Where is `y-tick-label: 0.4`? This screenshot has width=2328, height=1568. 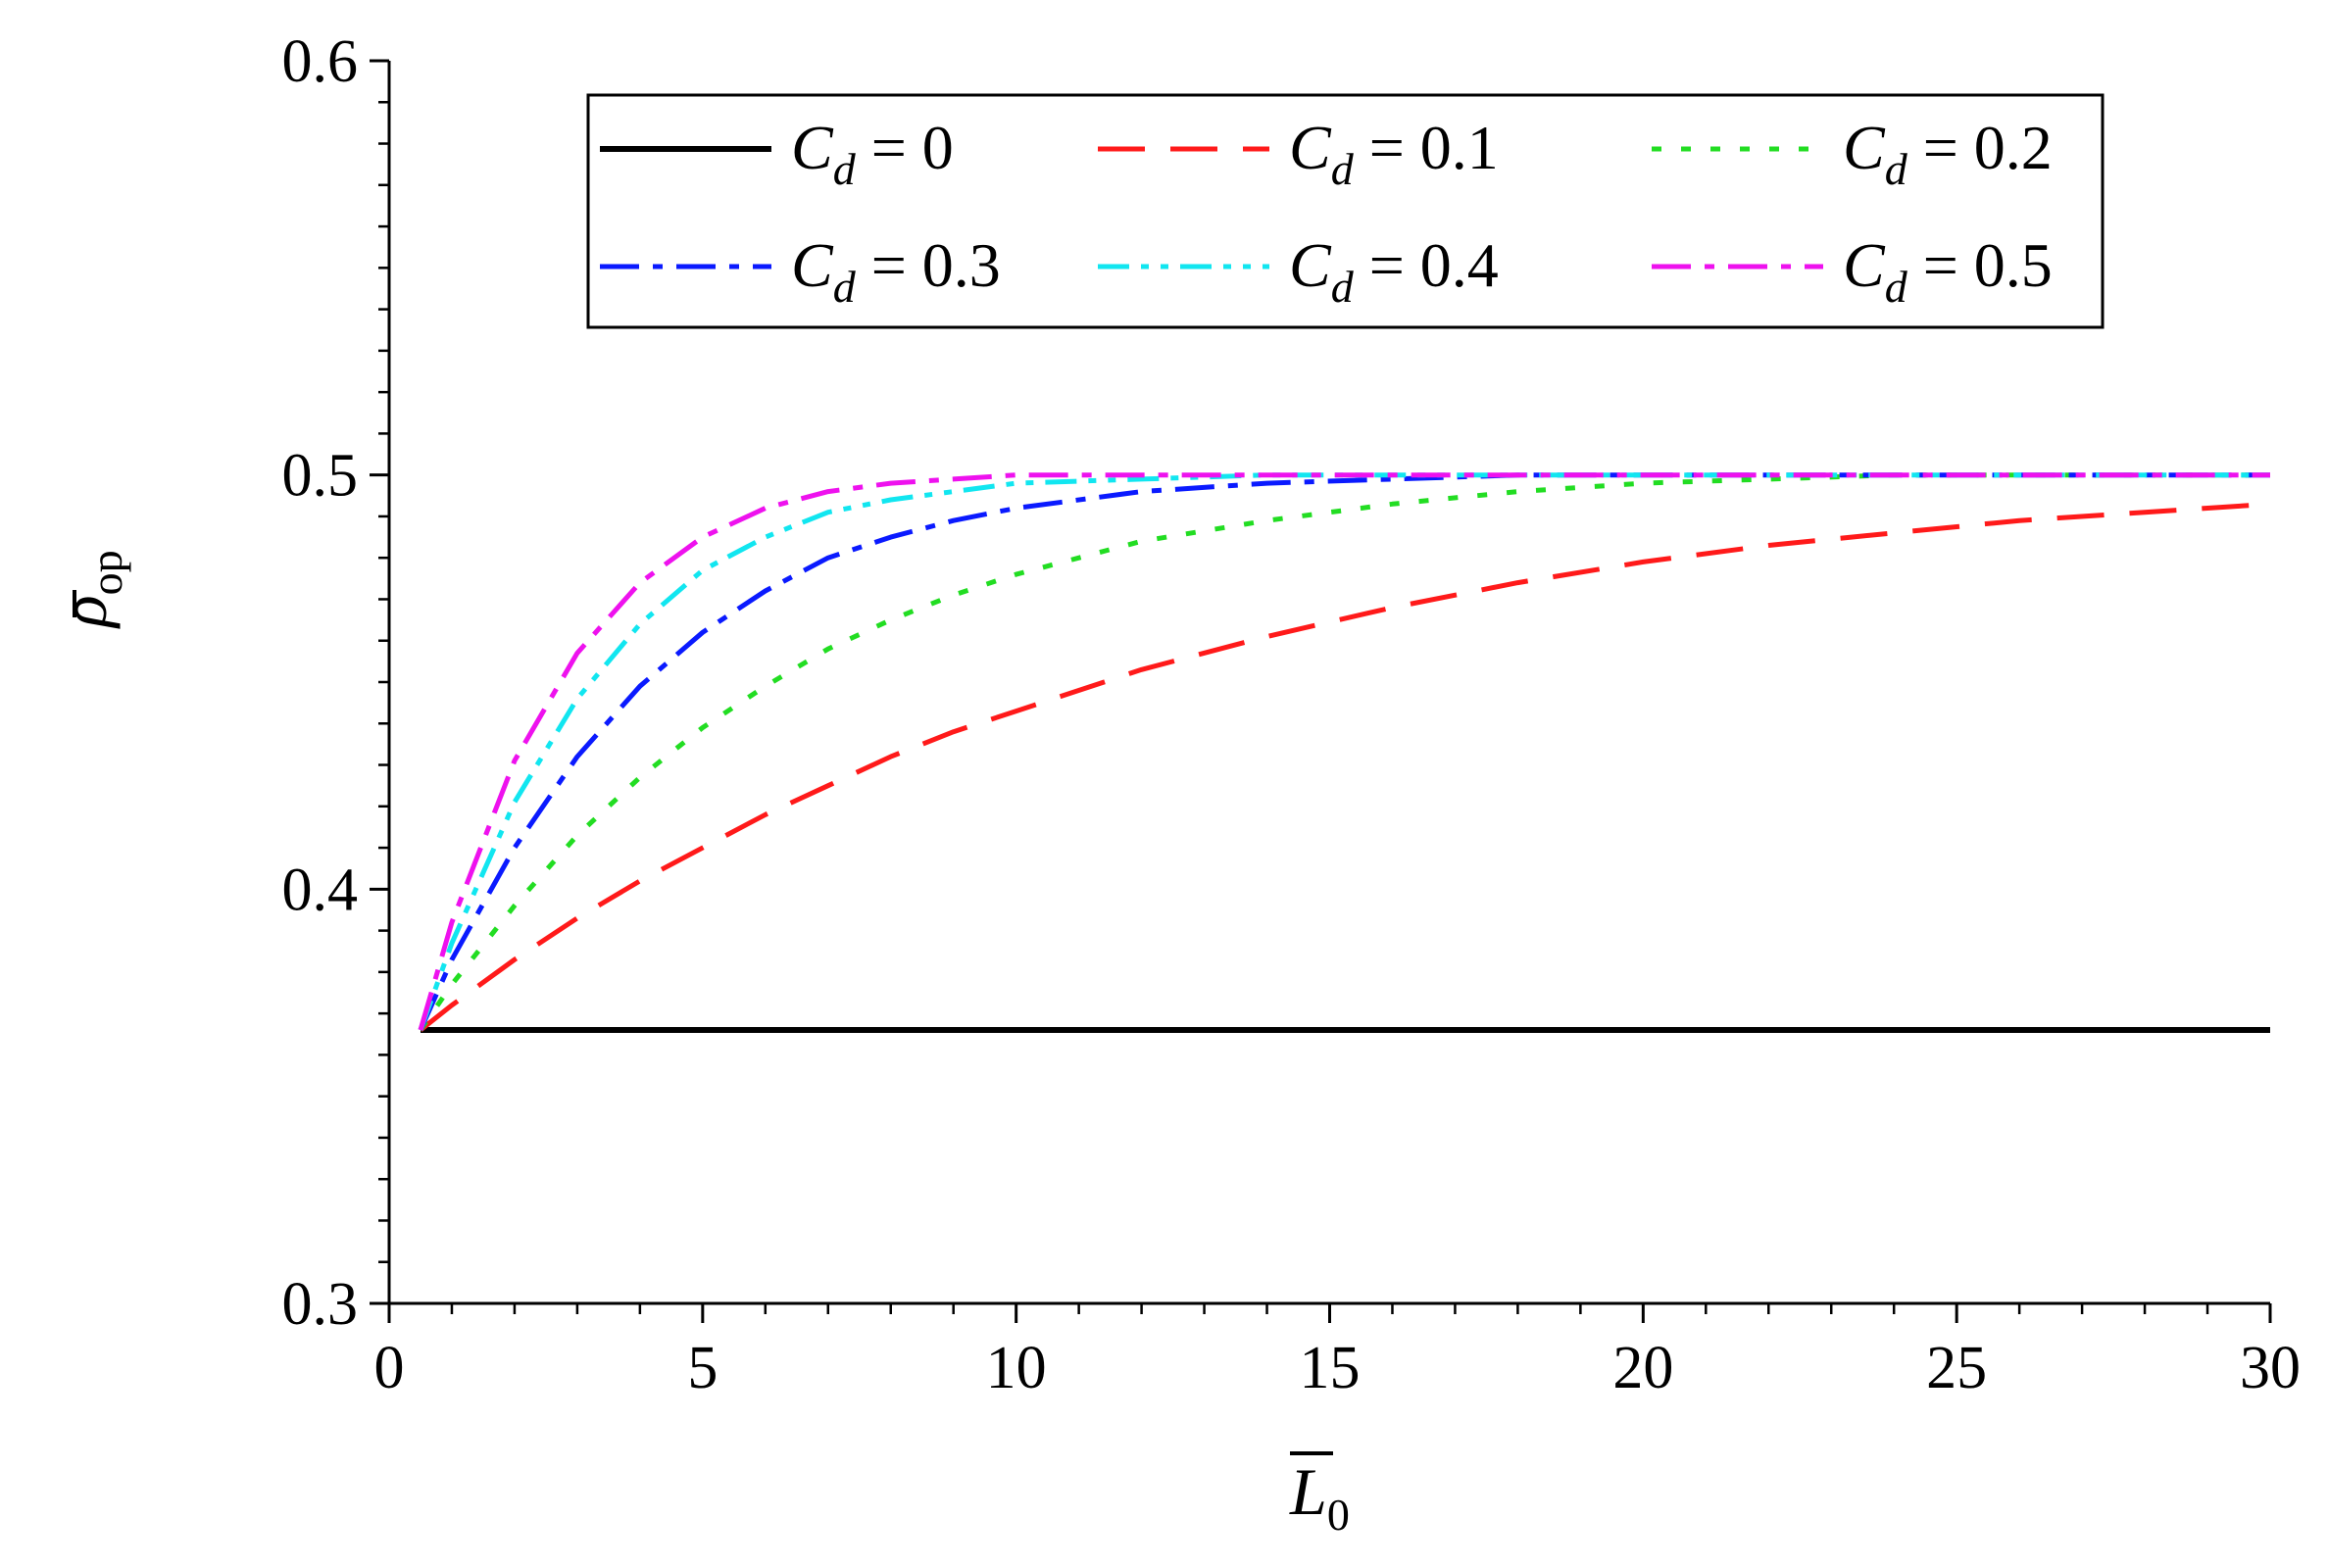
y-tick-label: 0.4 is located at coordinates (320, 890).